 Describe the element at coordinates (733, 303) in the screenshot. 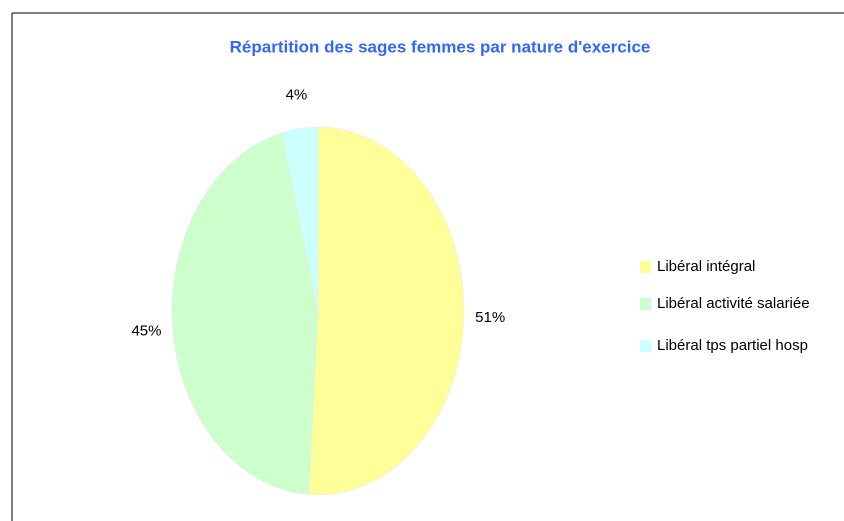

I see `legend-label: Libéral activité salariée` at that location.